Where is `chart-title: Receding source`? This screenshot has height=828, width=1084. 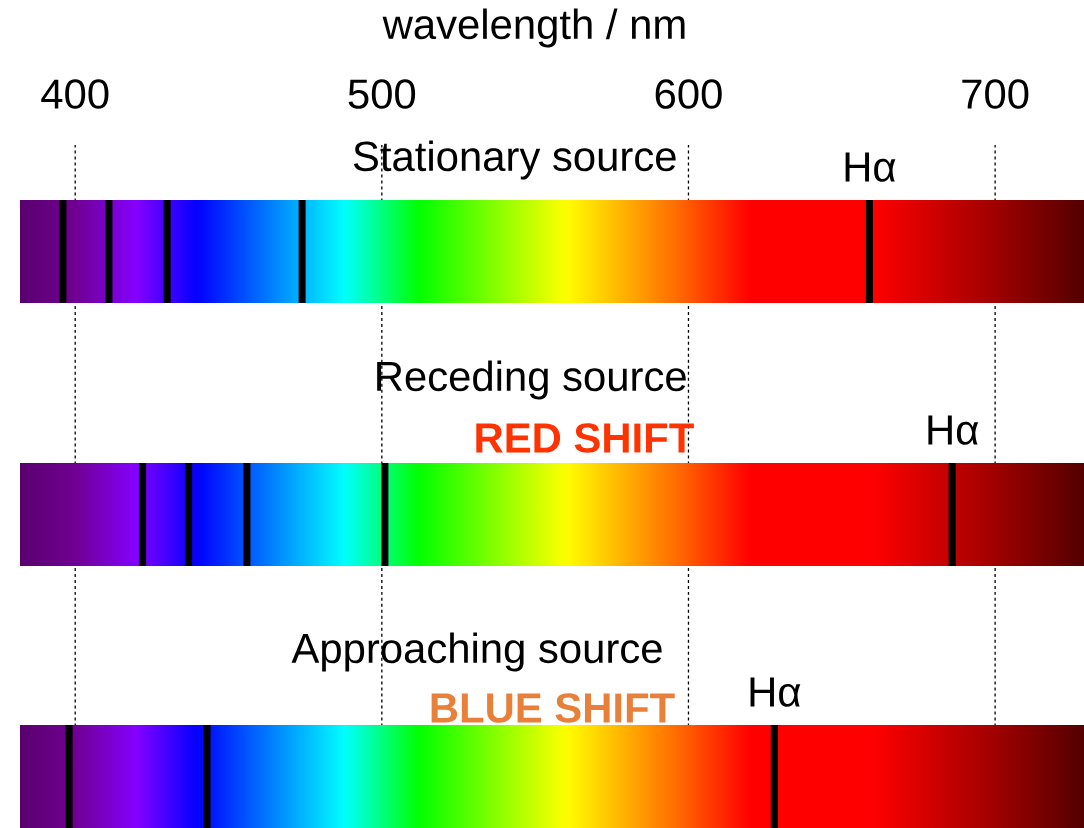
chart-title: Receding source is located at coordinates (531, 380).